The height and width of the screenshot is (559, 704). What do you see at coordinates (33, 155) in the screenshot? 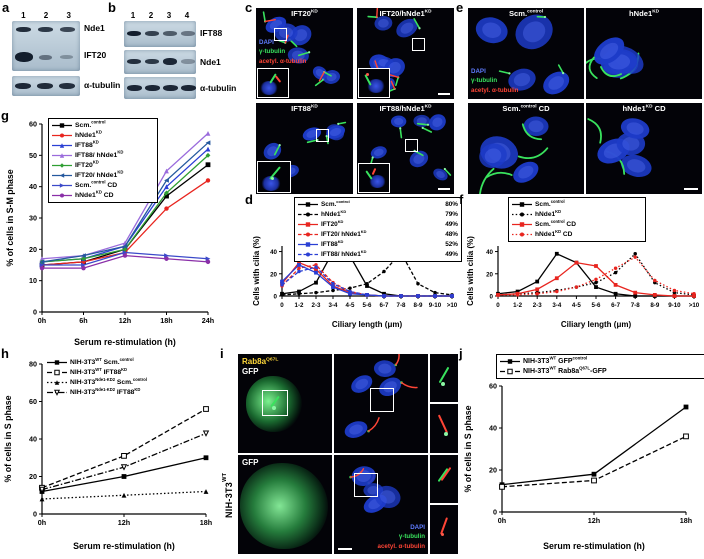
I see `svg-text: 50` at bounding box center [33, 155].